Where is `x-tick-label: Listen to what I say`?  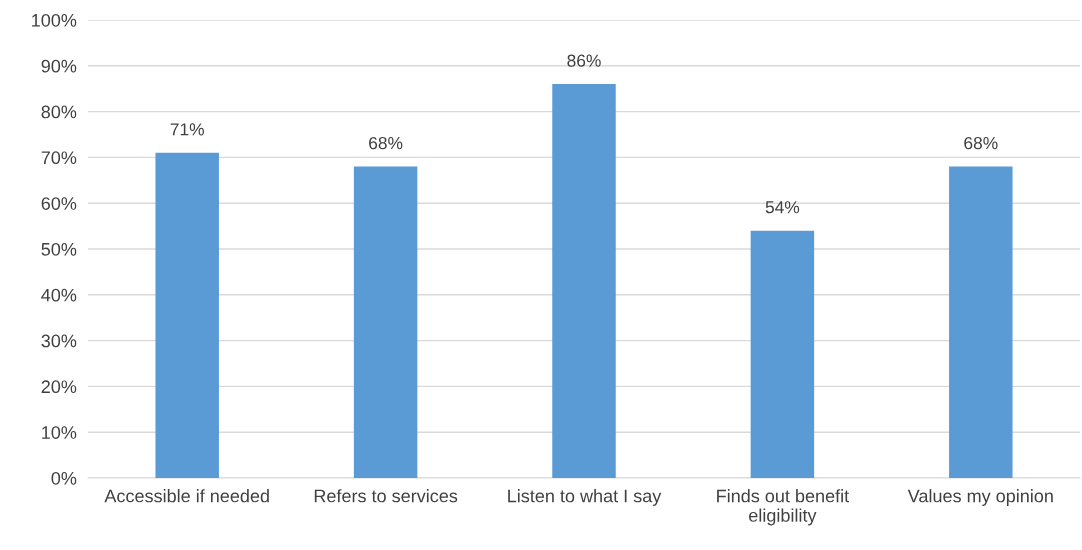
x-tick-label: Listen to what I say is located at coordinates (585, 497).